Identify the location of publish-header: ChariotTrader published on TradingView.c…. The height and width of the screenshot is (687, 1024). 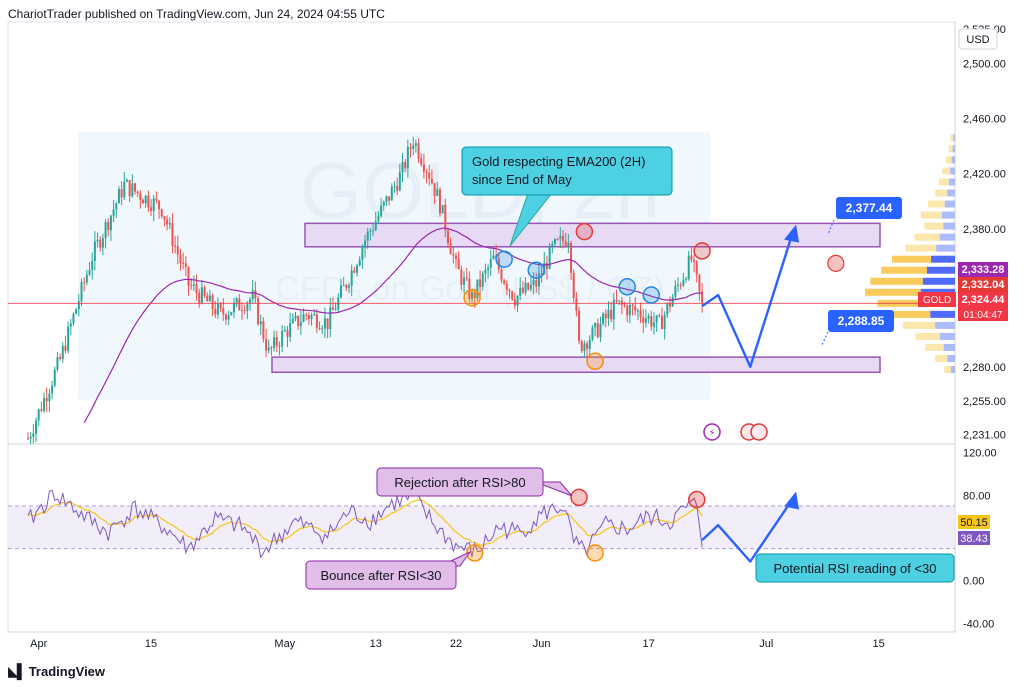
(196, 14).